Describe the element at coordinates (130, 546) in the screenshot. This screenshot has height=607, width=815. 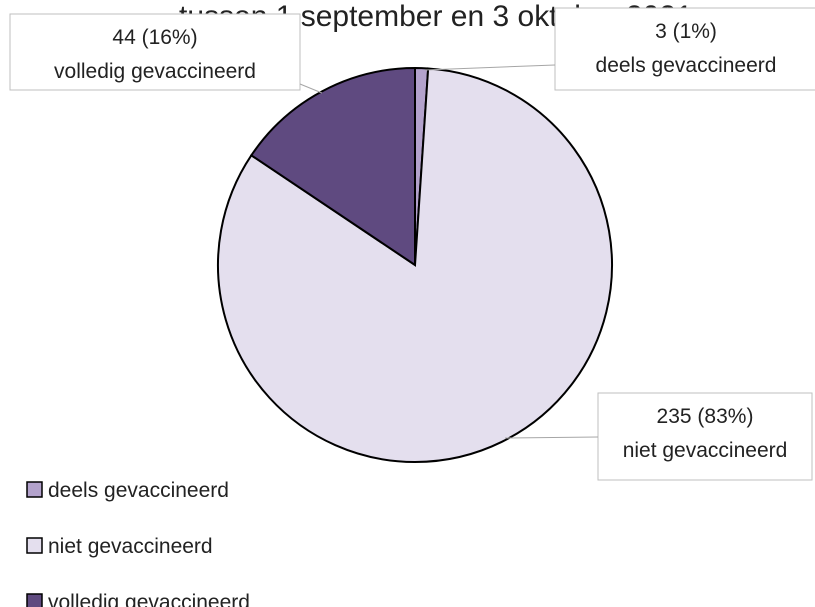
I see `legend-label: niet gevaccineerd` at that location.